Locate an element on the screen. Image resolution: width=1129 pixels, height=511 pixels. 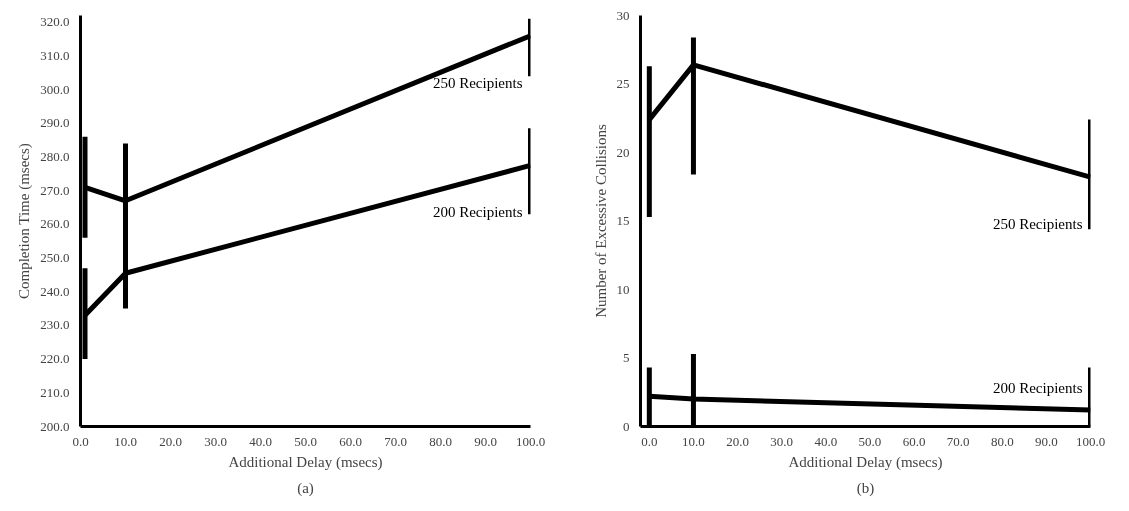
y-axis-title: Number of Excessive Collisions is located at coordinates (600, 220).